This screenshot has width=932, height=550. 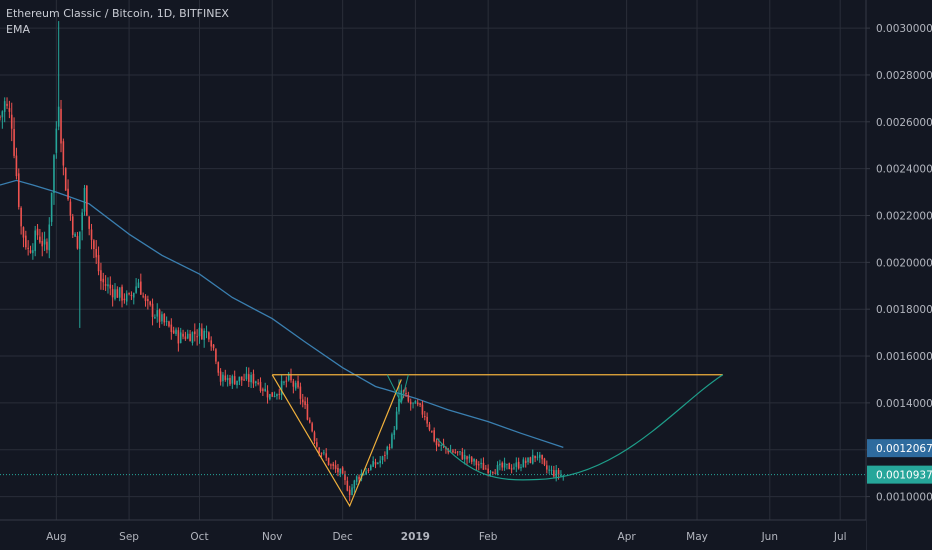 I want to click on v-pattern-drawing, so click(x=336, y=441).